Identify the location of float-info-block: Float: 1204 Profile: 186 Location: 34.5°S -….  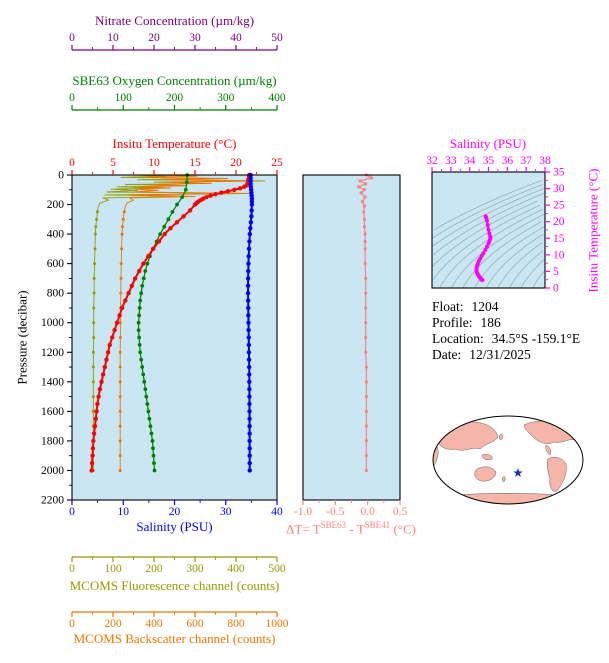
(506, 331).